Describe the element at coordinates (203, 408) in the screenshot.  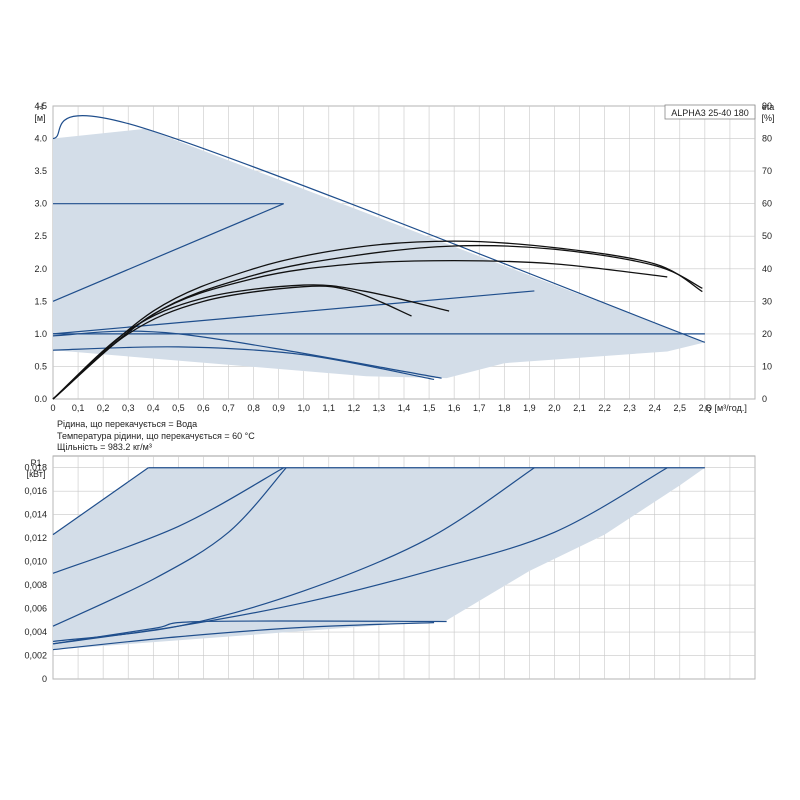
I see `x-tick-label: 0,6` at that location.